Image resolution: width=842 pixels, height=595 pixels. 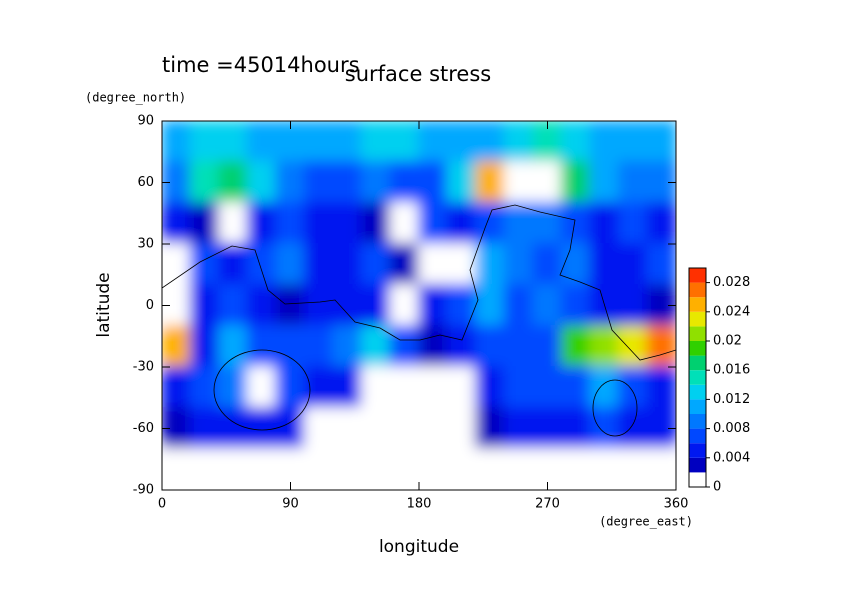 I want to click on x-tick-label: 360, so click(x=676, y=504).